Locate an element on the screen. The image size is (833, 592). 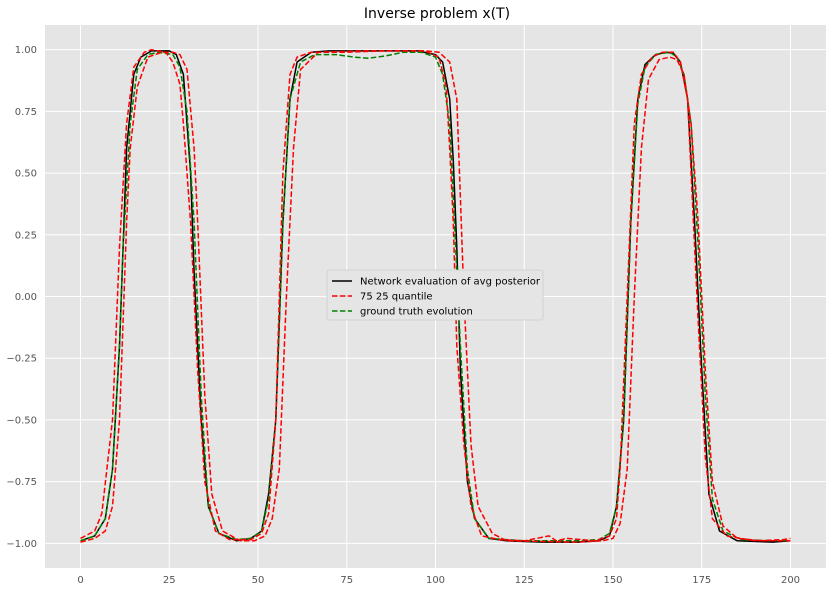
y-tick-label: −1.00 is located at coordinates (21, 544).